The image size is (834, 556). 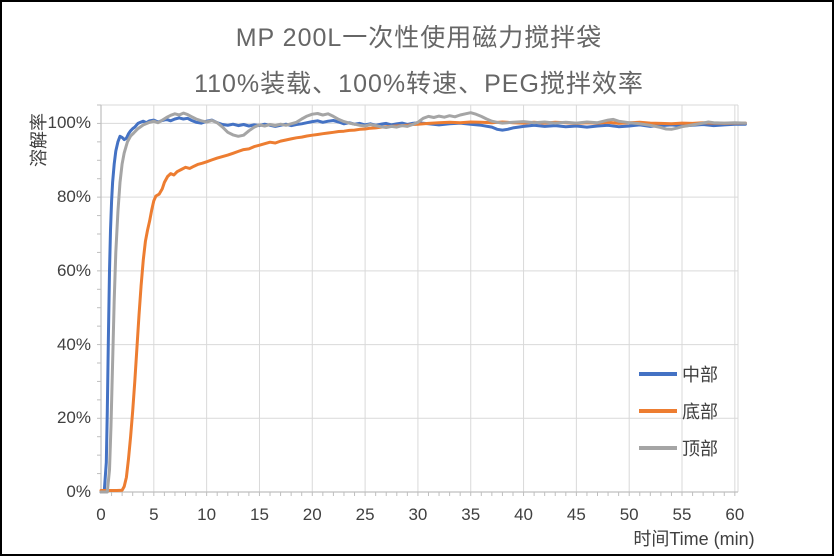 I want to click on x-tick-label: 0, so click(x=101, y=514).